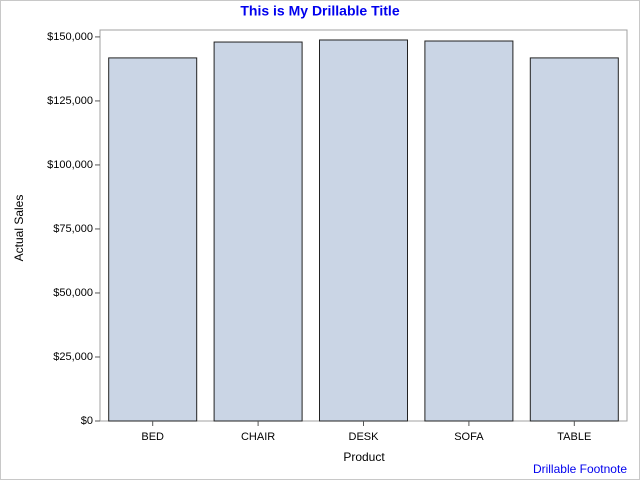 The height and width of the screenshot is (480, 640). I want to click on y-tick-label: $25,000, so click(73, 357).